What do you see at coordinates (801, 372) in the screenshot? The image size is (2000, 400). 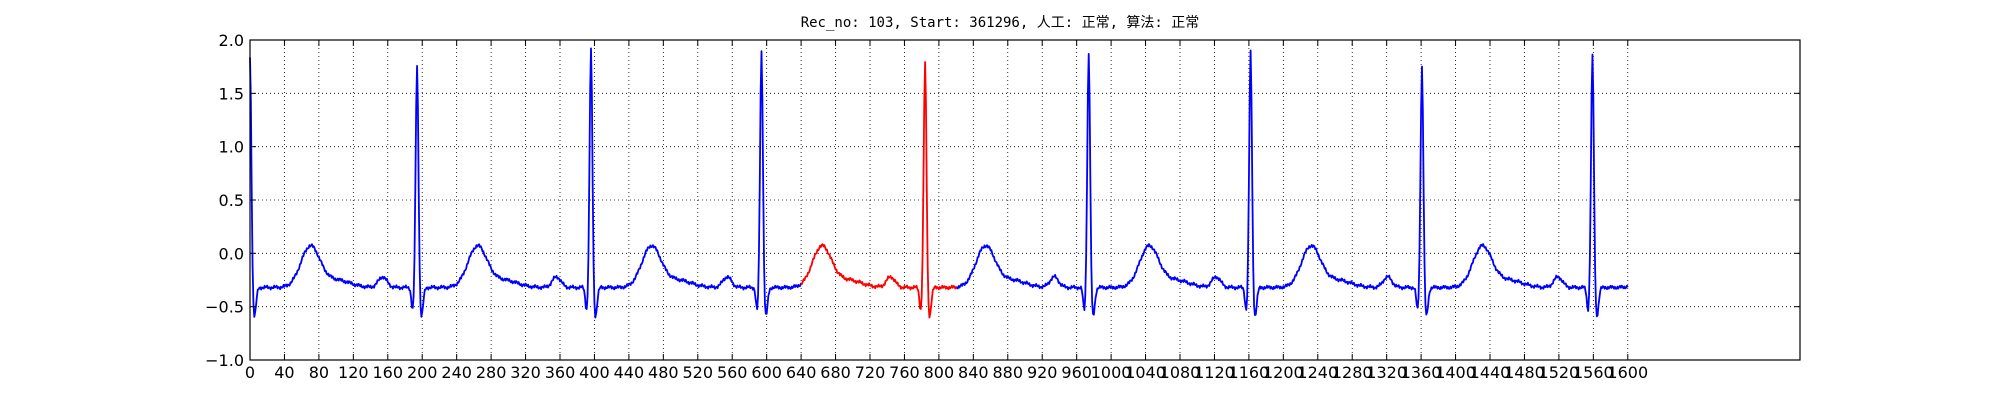 I see `x-tick-label: 640` at bounding box center [801, 372].